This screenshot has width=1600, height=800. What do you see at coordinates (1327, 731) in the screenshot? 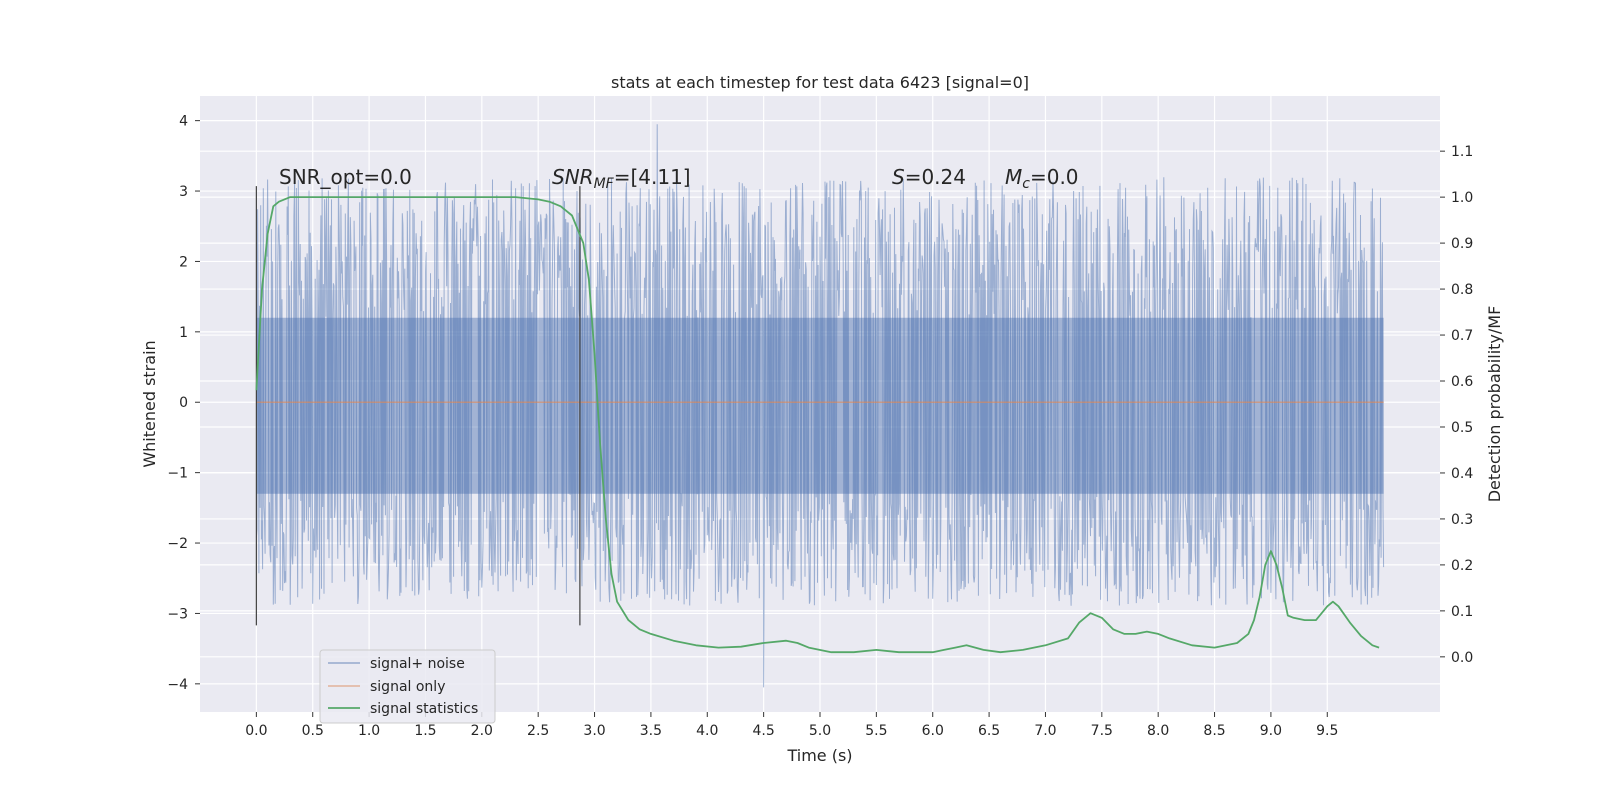
I see `x-tick-label: 9.5` at bounding box center [1327, 731].